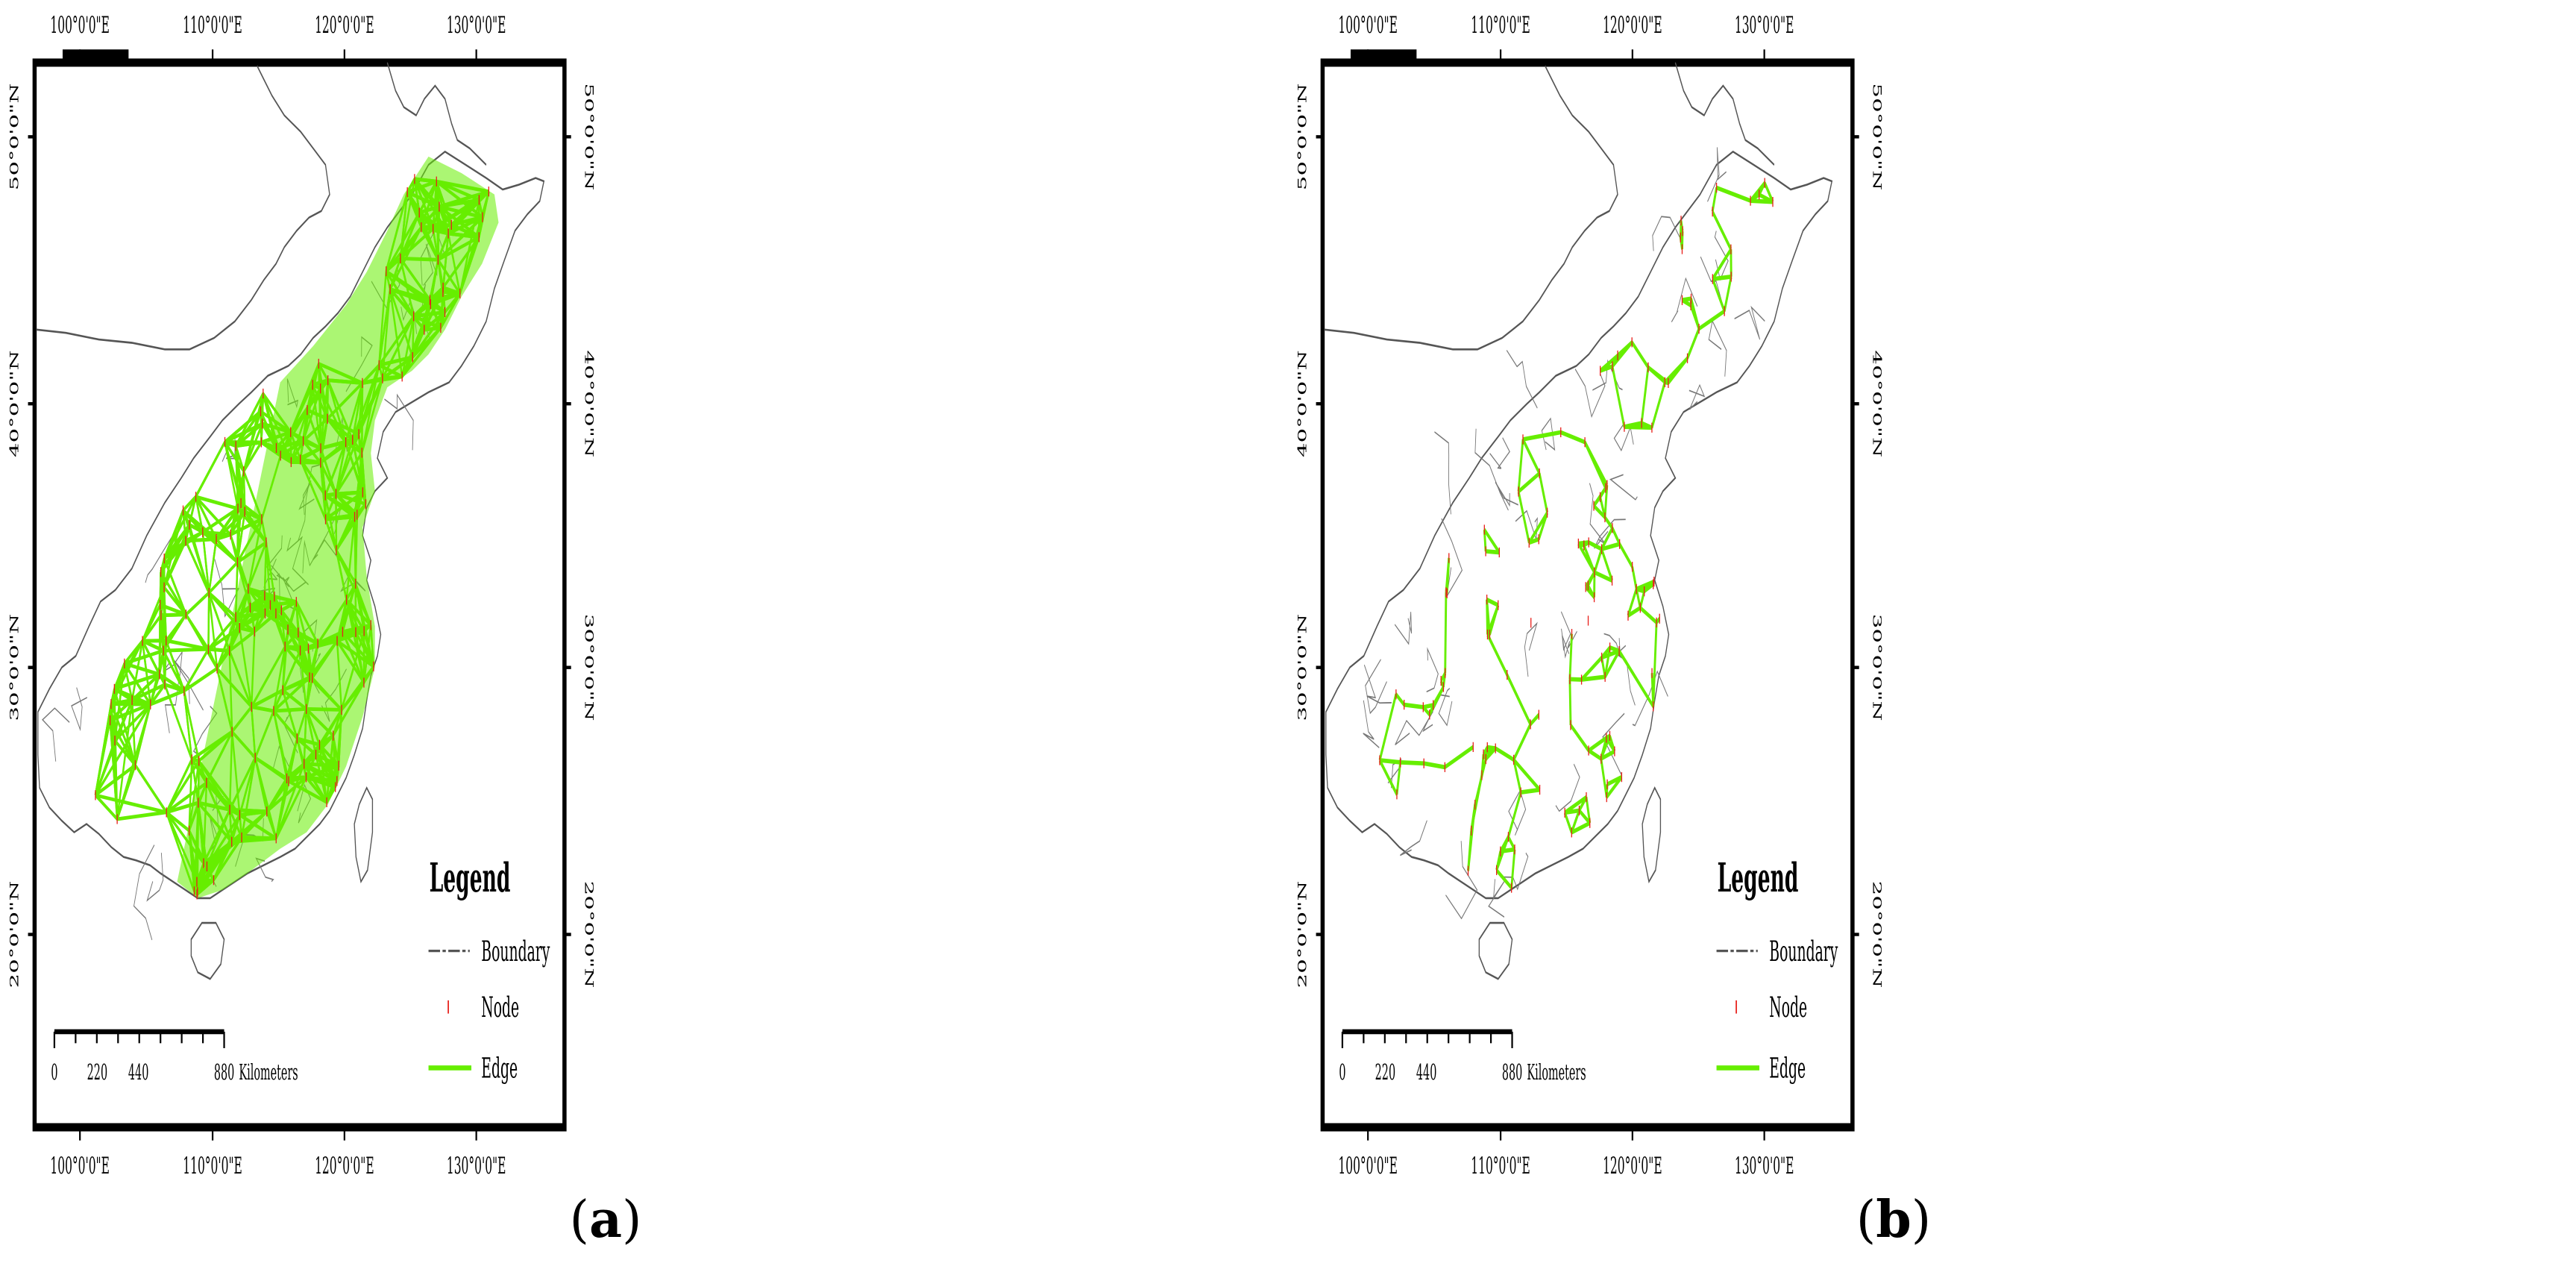  I want to click on lat-label-right: 50°0'0"N, so click(1877, 136).